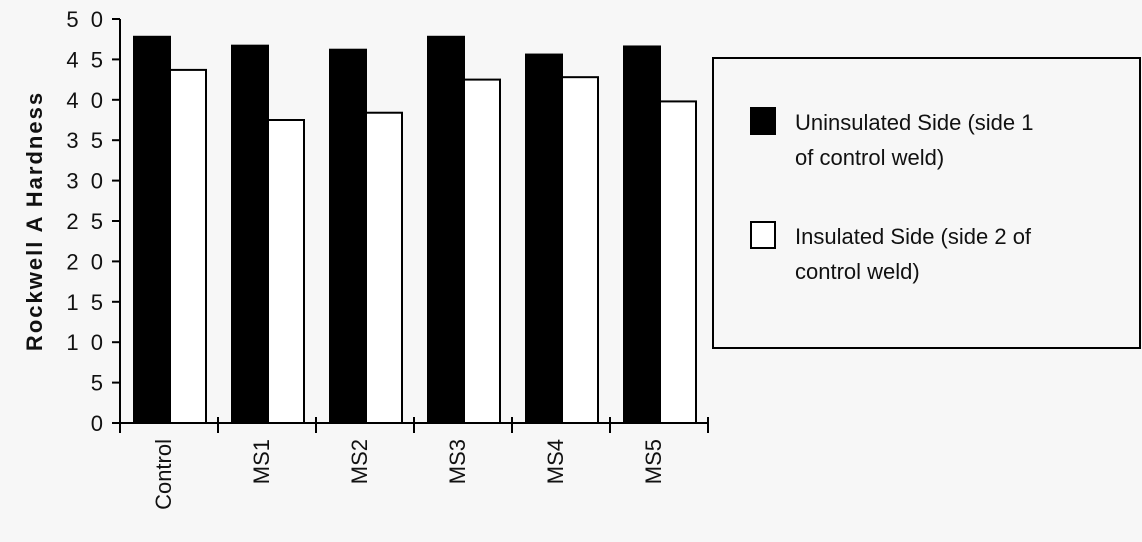 This screenshot has height=542, width=1142. I want to click on legend-label-insulated-line2: control weld), so click(857, 271).